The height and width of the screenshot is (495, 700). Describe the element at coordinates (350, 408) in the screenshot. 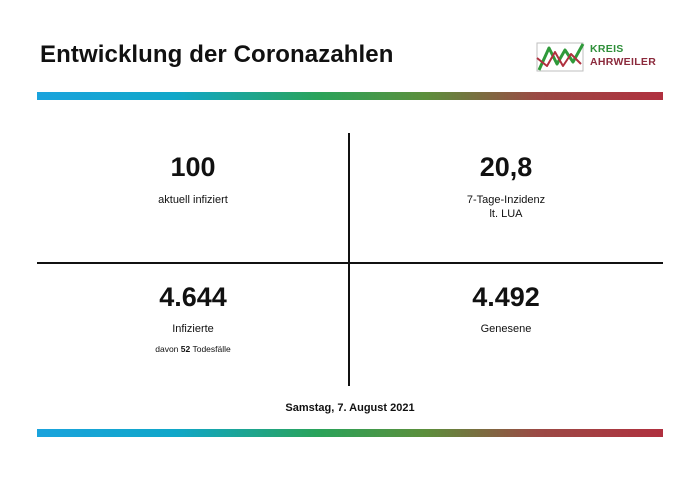

I see `report-date: Samstag, 7. August 2021` at that location.